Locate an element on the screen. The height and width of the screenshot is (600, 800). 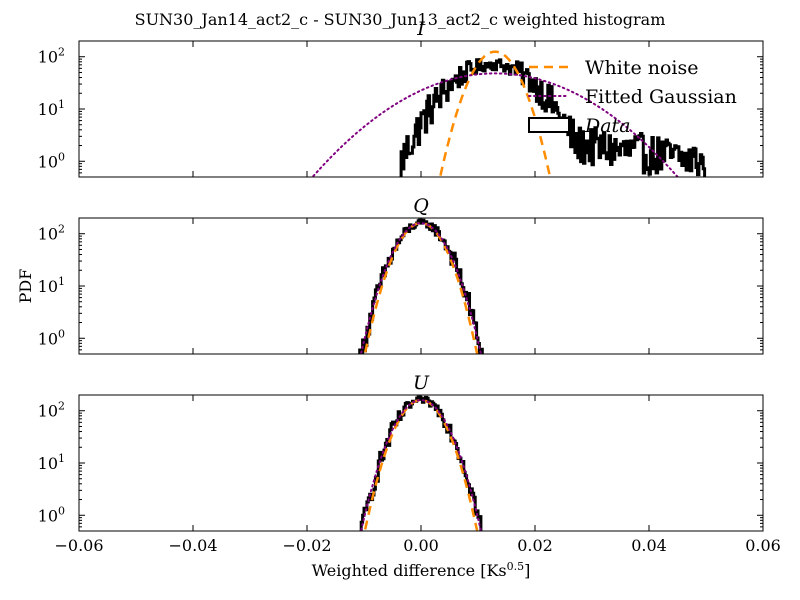
x-tick-label: −0.02 is located at coordinates (306, 545).